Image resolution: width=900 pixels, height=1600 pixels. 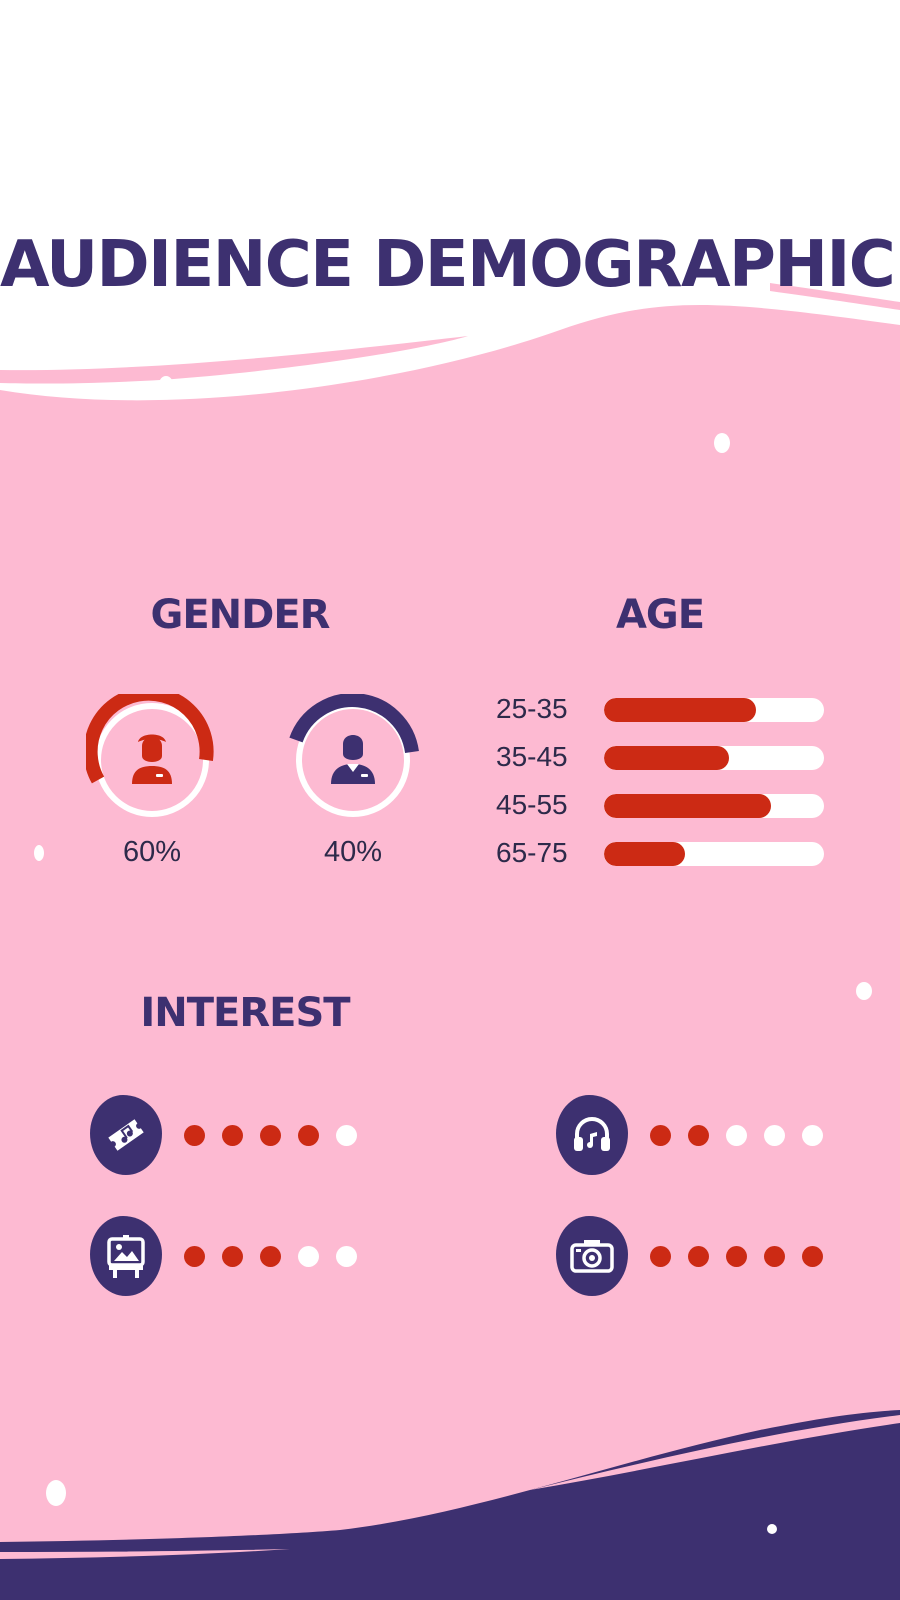 What do you see at coordinates (450, 265) in the screenshot?
I see `page-title: AUDIENCE DEMOGRAPHICS` at bounding box center [450, 265].